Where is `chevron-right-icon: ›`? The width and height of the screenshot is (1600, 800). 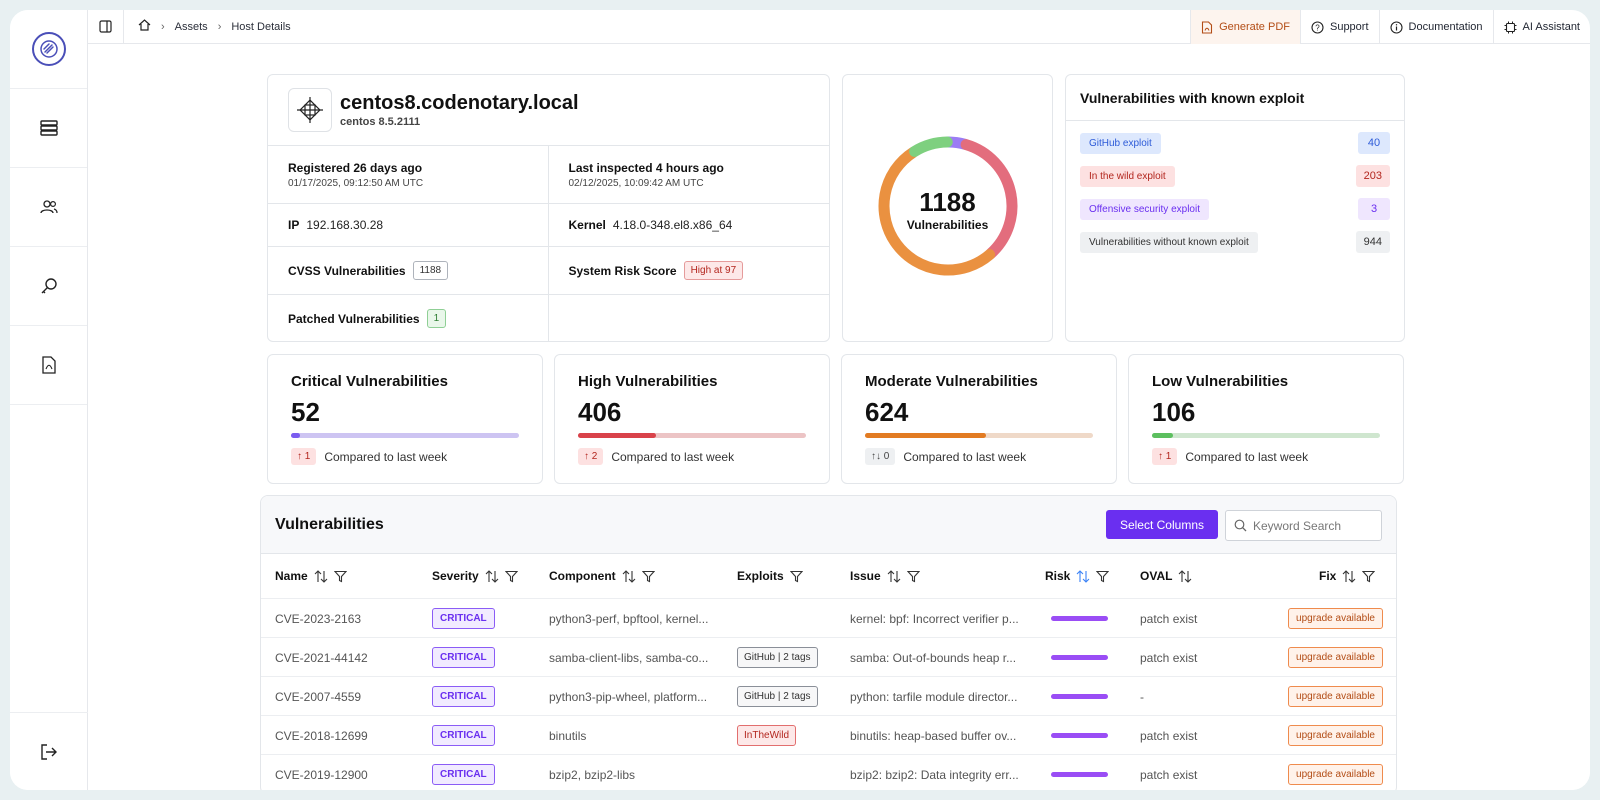
chevron-right-icon: › is located at coordinates (219, 26).